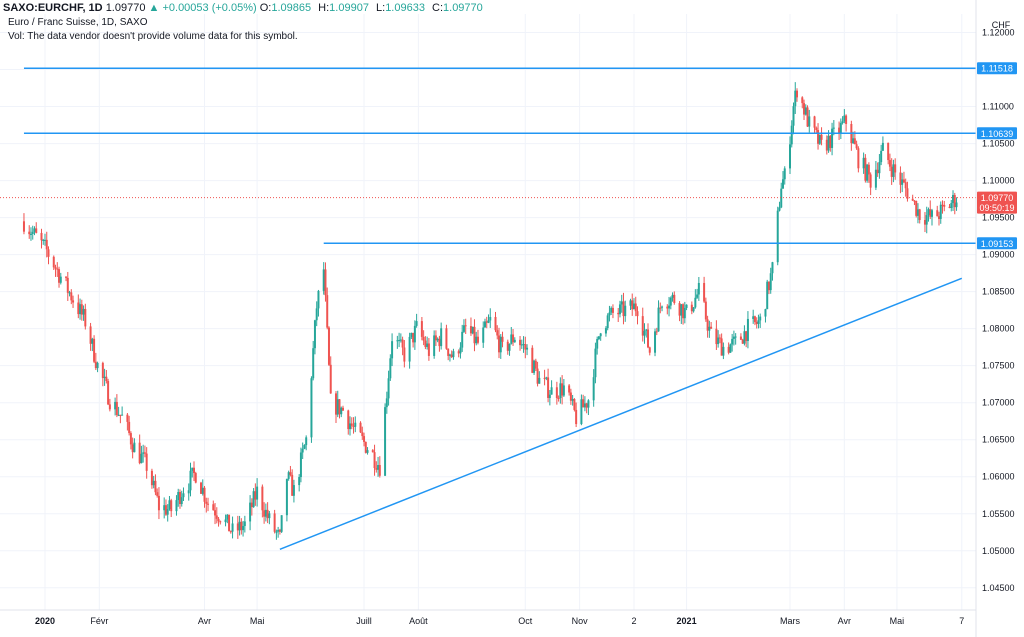 This screenshot has height=637, width=1024. What do you see at coordinates (53, 8) in the screenshot?
I see `symbol-label: SAXO:EURCHF, 1D` at bounding box center [53, 8].